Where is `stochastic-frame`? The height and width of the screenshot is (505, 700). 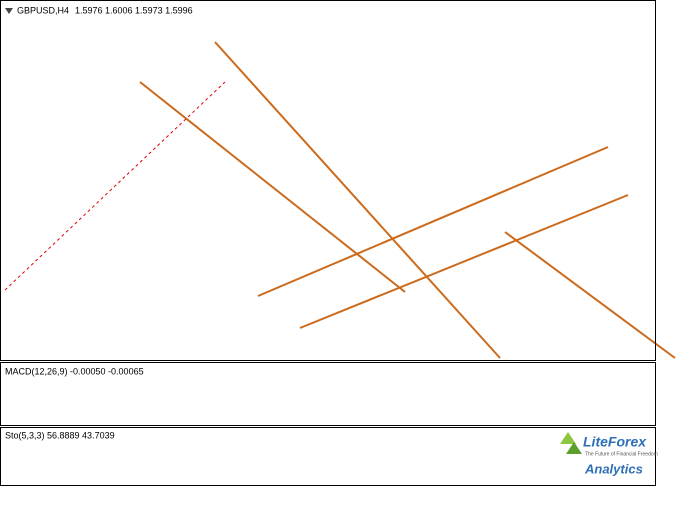
stochastic-frame is located at coordinates (328, 456).